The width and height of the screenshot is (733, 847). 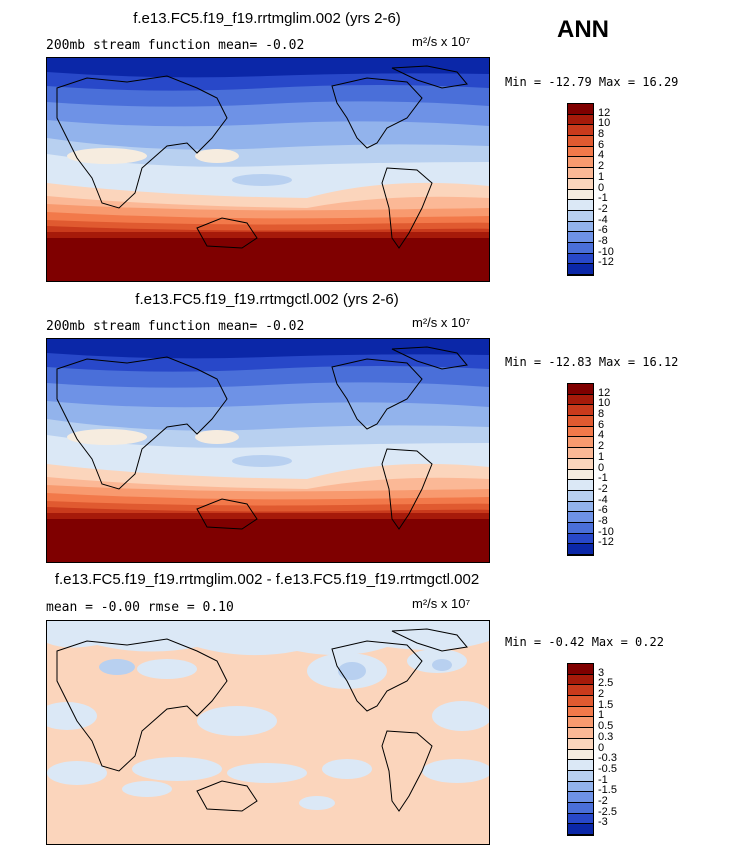 What do you see at coordinates (606, 704) in the screenshot?
I see `colorbar-tick-label: 1.5` at bounding box center [606, 704].